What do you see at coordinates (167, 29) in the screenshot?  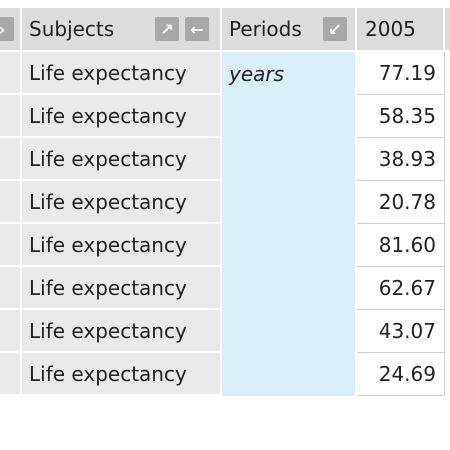 I see `move-button: ↗` at bounding box center [167, 29].